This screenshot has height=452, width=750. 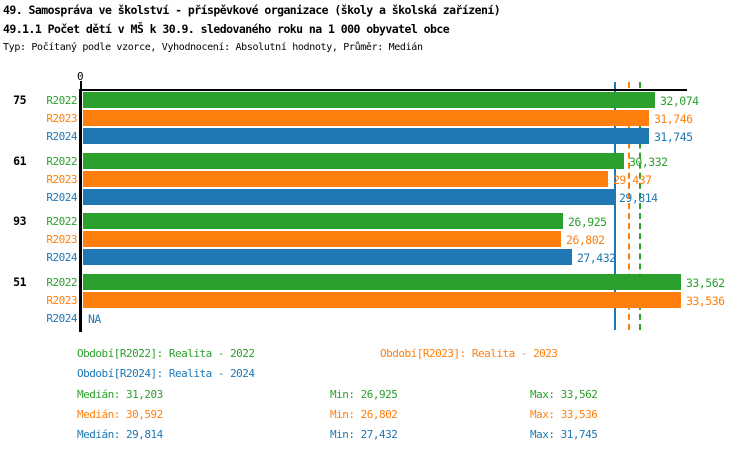 What do you see at coordinates (94, 319) in the screenshot?
I see `bar-value-na: NA` at bounding box center [94, 319].